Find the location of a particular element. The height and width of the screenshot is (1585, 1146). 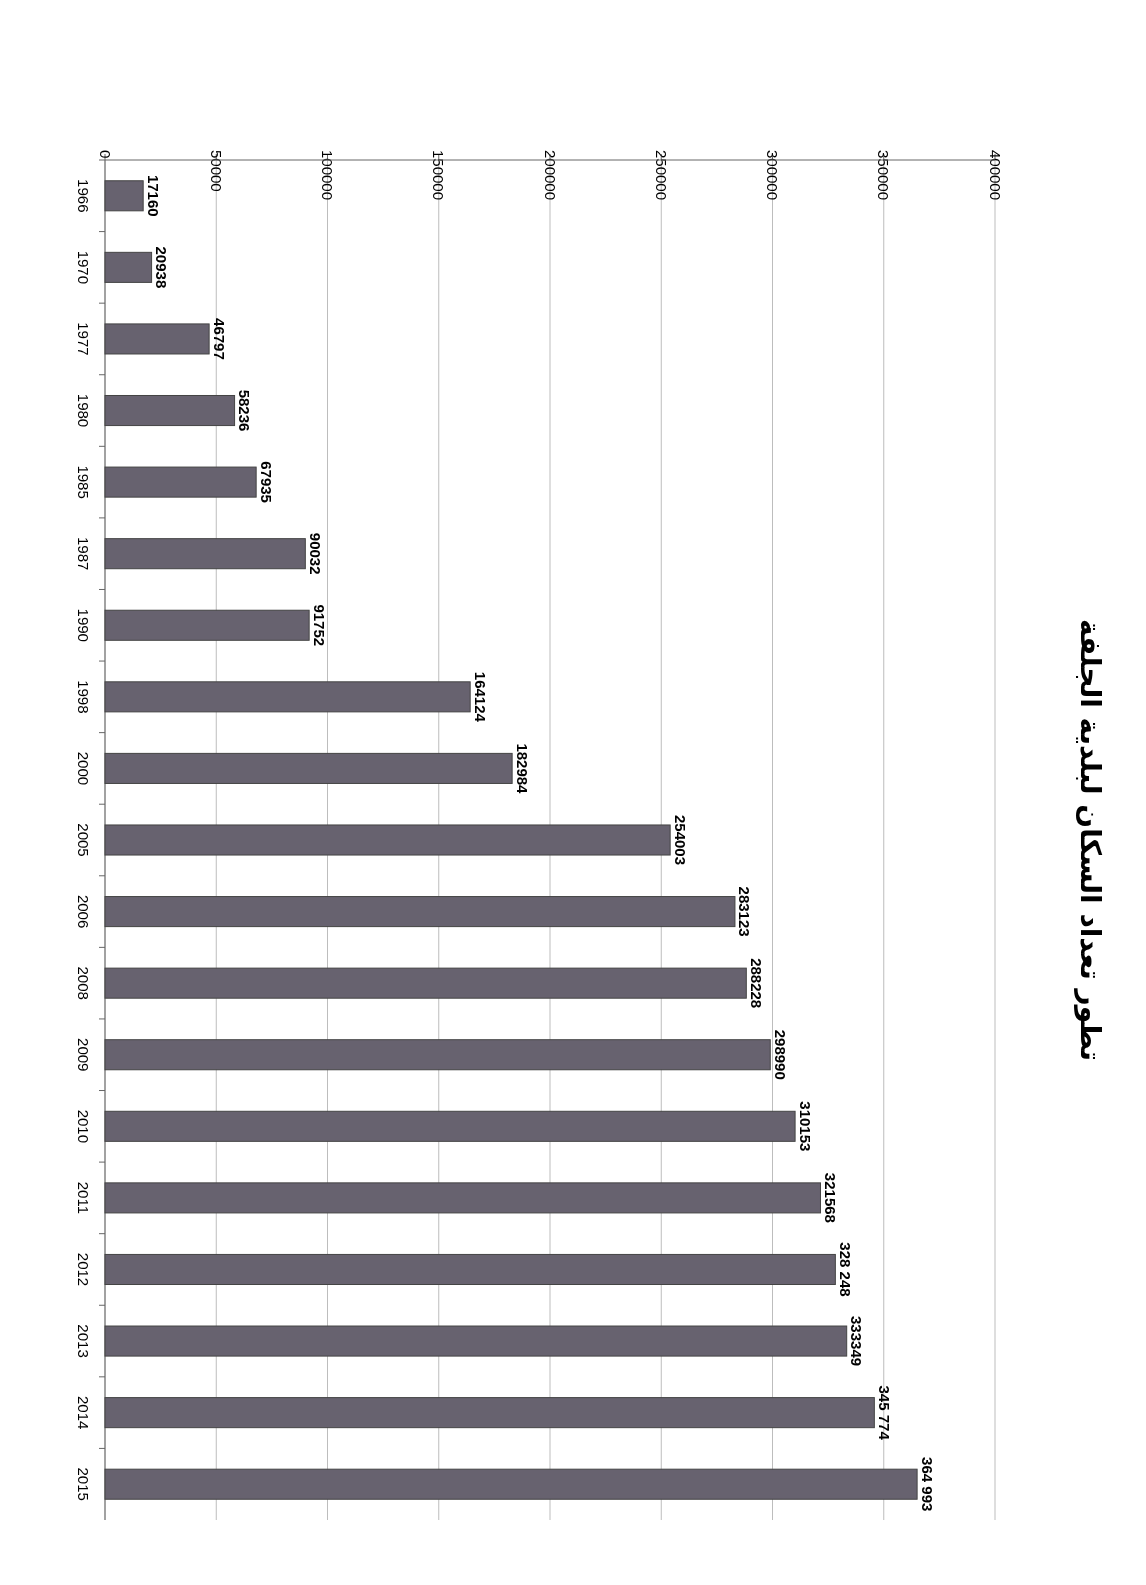

x-tick-label: 350000 is located at coordinates (884, 175).